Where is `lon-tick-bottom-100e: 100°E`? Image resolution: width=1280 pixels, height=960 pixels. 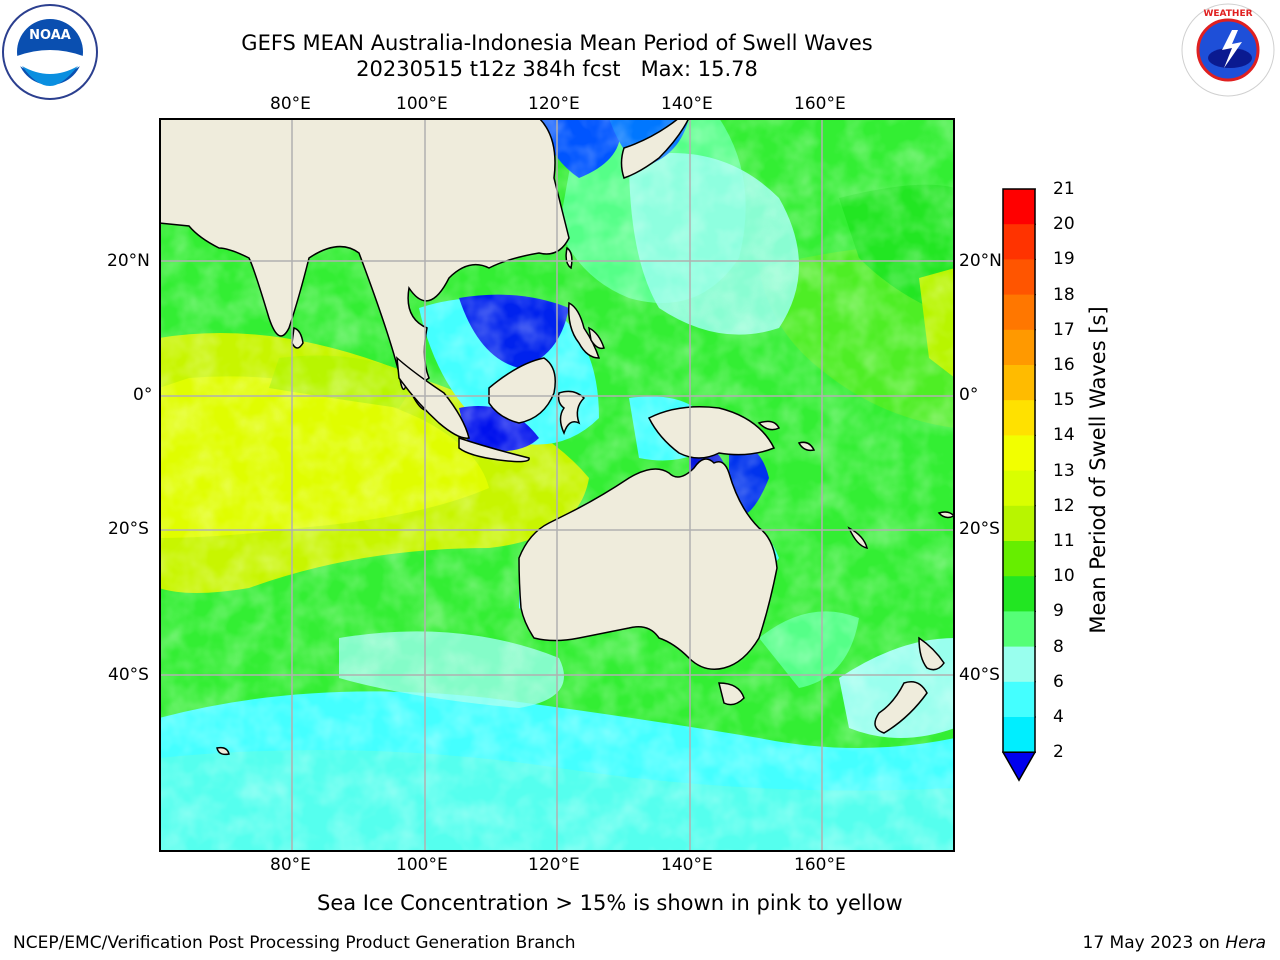 lon-tick-bottom-100e: 100°E is located at coordinates (422, 865).